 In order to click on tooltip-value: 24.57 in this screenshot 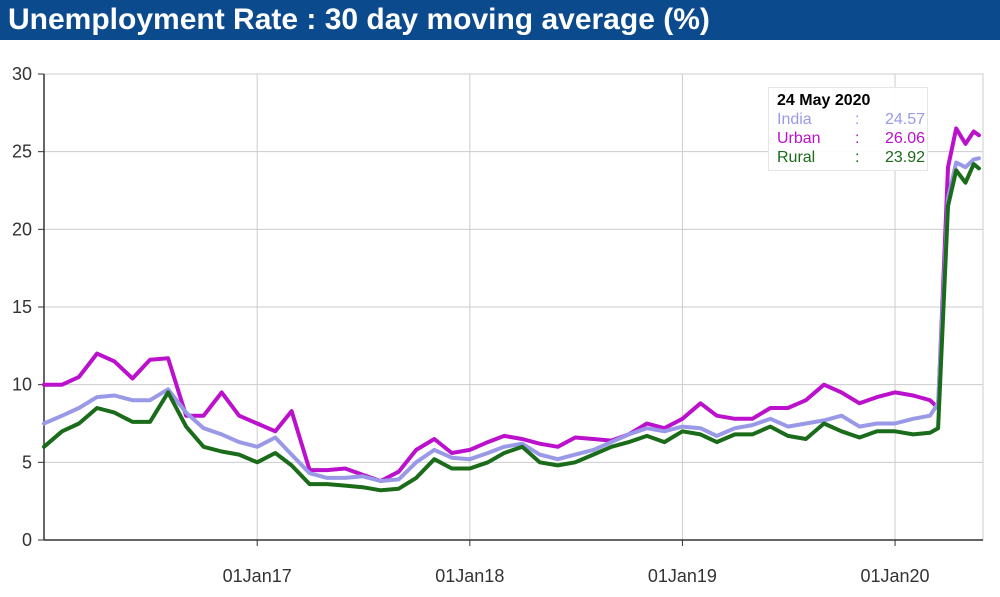, I will do `click(904, 119)`.